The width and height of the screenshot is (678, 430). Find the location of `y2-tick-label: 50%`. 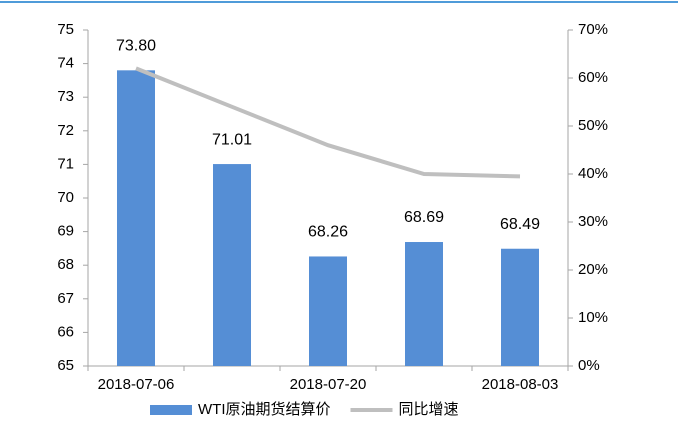

y2-tick-label: 50% is located at coordinates (593, 125).